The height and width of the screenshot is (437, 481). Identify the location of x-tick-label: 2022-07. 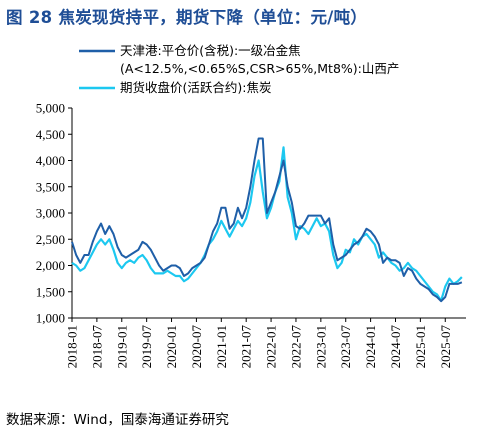
(295, 347).